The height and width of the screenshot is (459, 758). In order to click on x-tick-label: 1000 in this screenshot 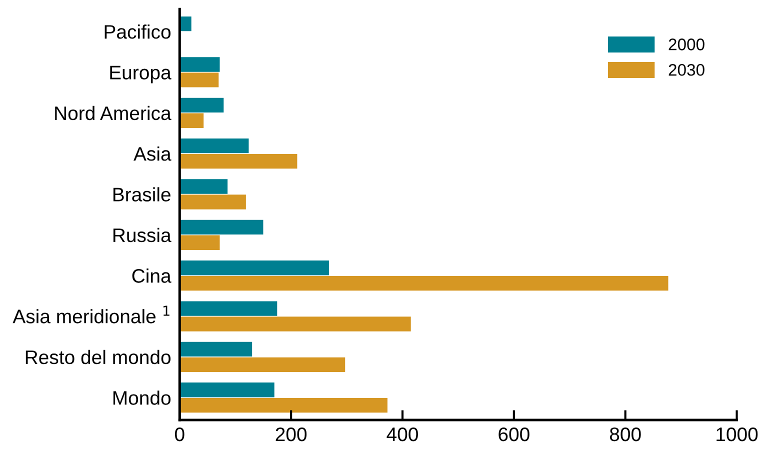, I will do `click(737, 434)`.